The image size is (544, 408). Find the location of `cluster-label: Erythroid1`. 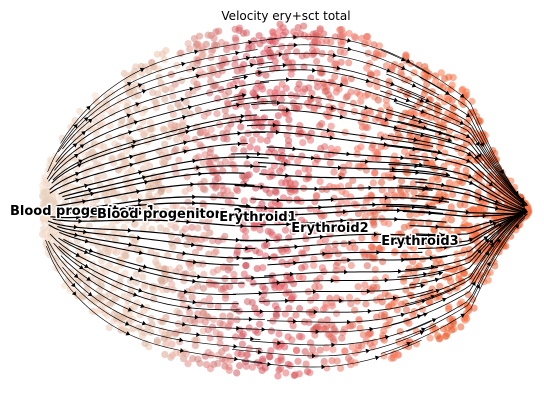

cluster-label: Erythroid1 is located at coordinates (257, 217).